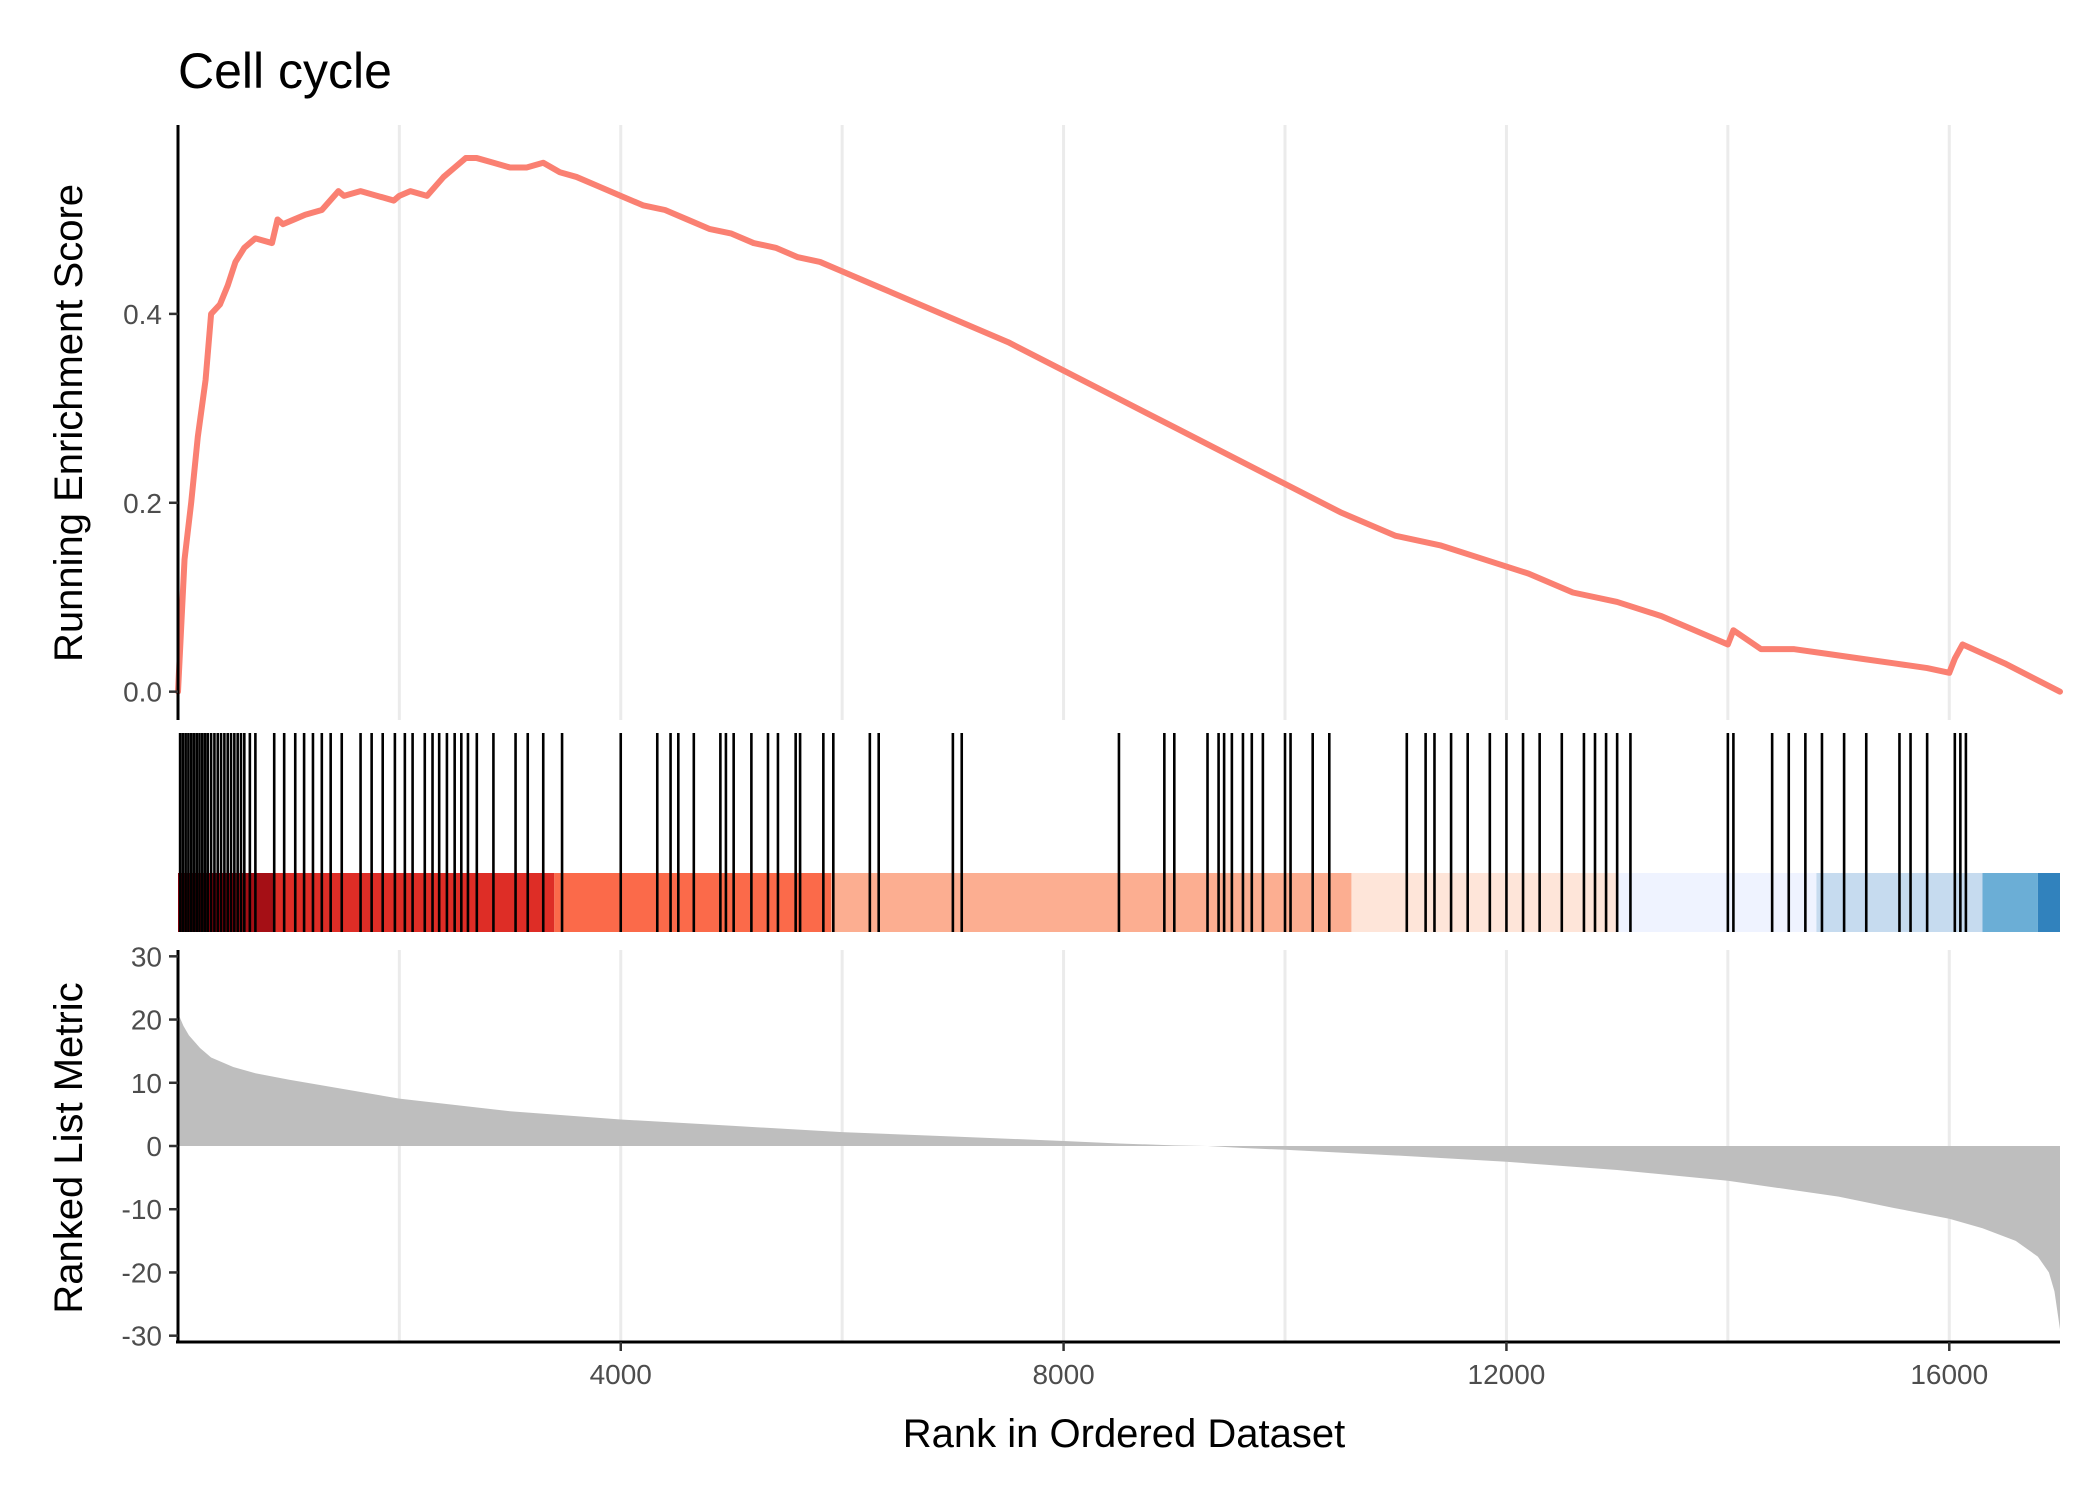  What do you see at coordinates (1507, 1374) in the screenshot?
I see `x-tick-label: 12000` at bounding box center [1507, 1374].